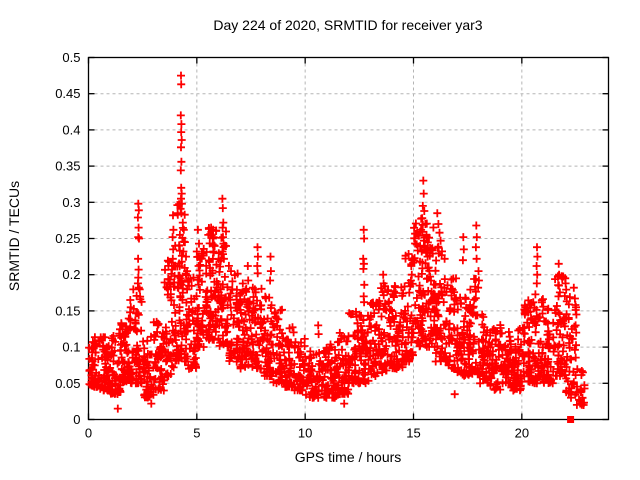 The width and height of the screenshot is (640, 480). What do you see at coordinates (71, 347) in the screenshot?
I see `y-tick-label: 0.1` at bounding box center [71, 347].